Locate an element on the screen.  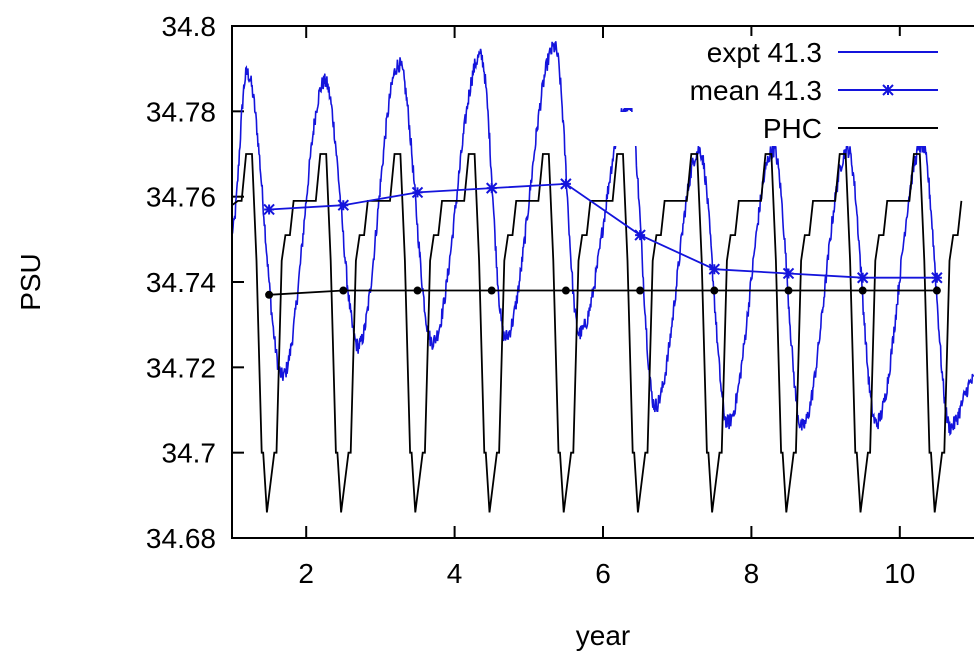
y-tick-label: 34.76 is located at coordinates (181, 197).